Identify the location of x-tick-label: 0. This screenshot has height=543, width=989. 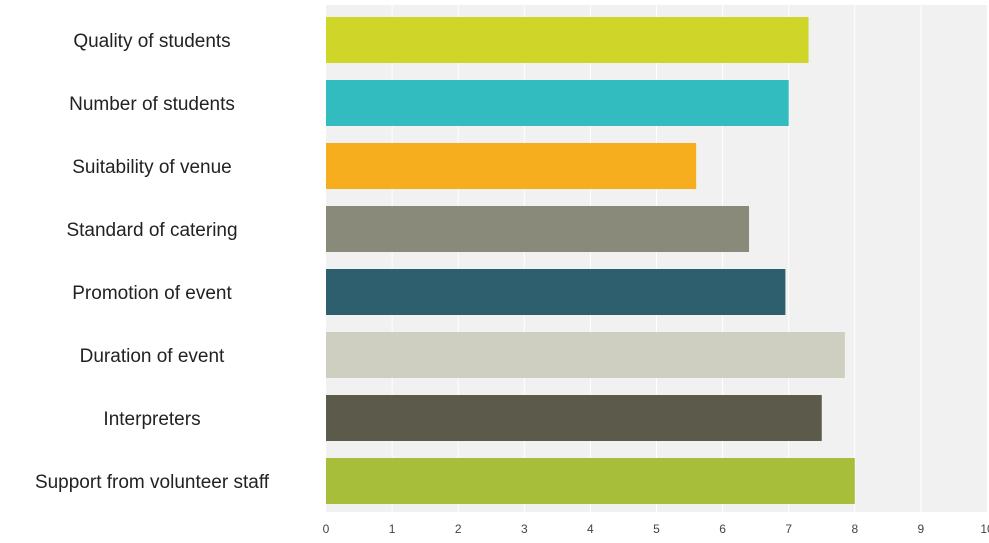
(326, 529).